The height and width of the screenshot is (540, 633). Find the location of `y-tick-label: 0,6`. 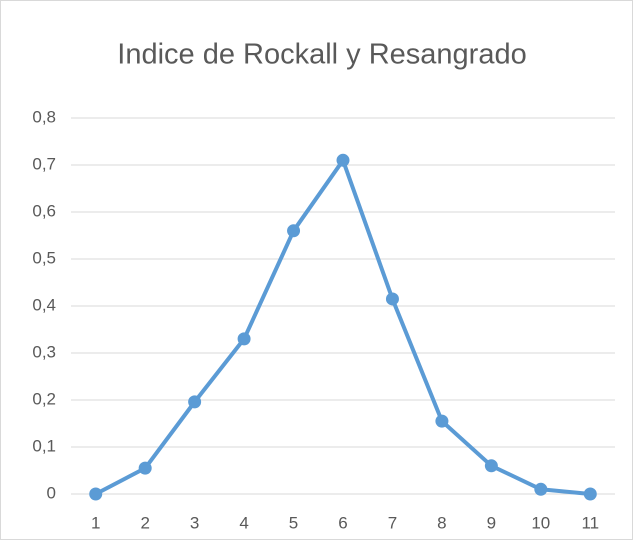

y-tick-label: 0,6 is located at coordinates (44, 210).